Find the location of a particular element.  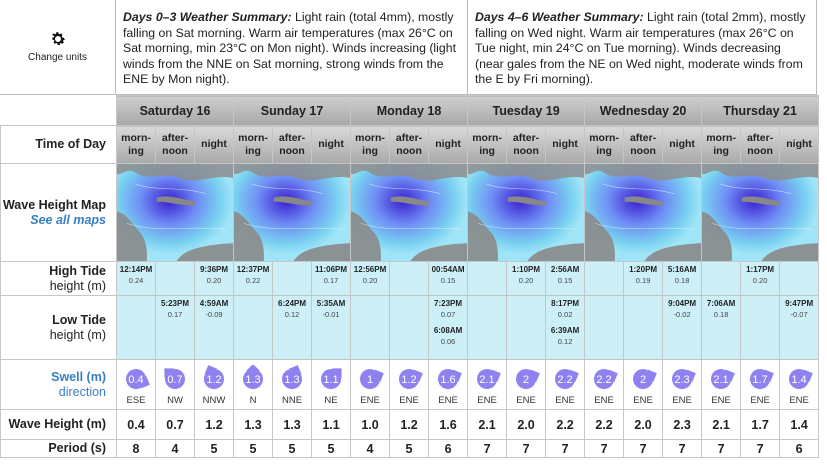

low-tide-cell: 9:04PM -0.02 is located at coordinates (682, 327).